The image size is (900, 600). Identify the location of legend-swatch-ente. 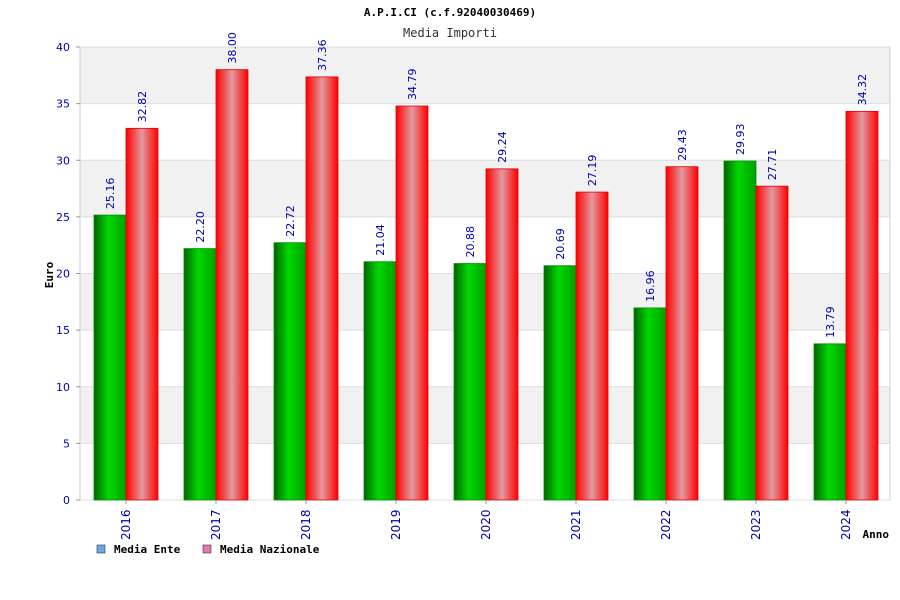
(101, 549).